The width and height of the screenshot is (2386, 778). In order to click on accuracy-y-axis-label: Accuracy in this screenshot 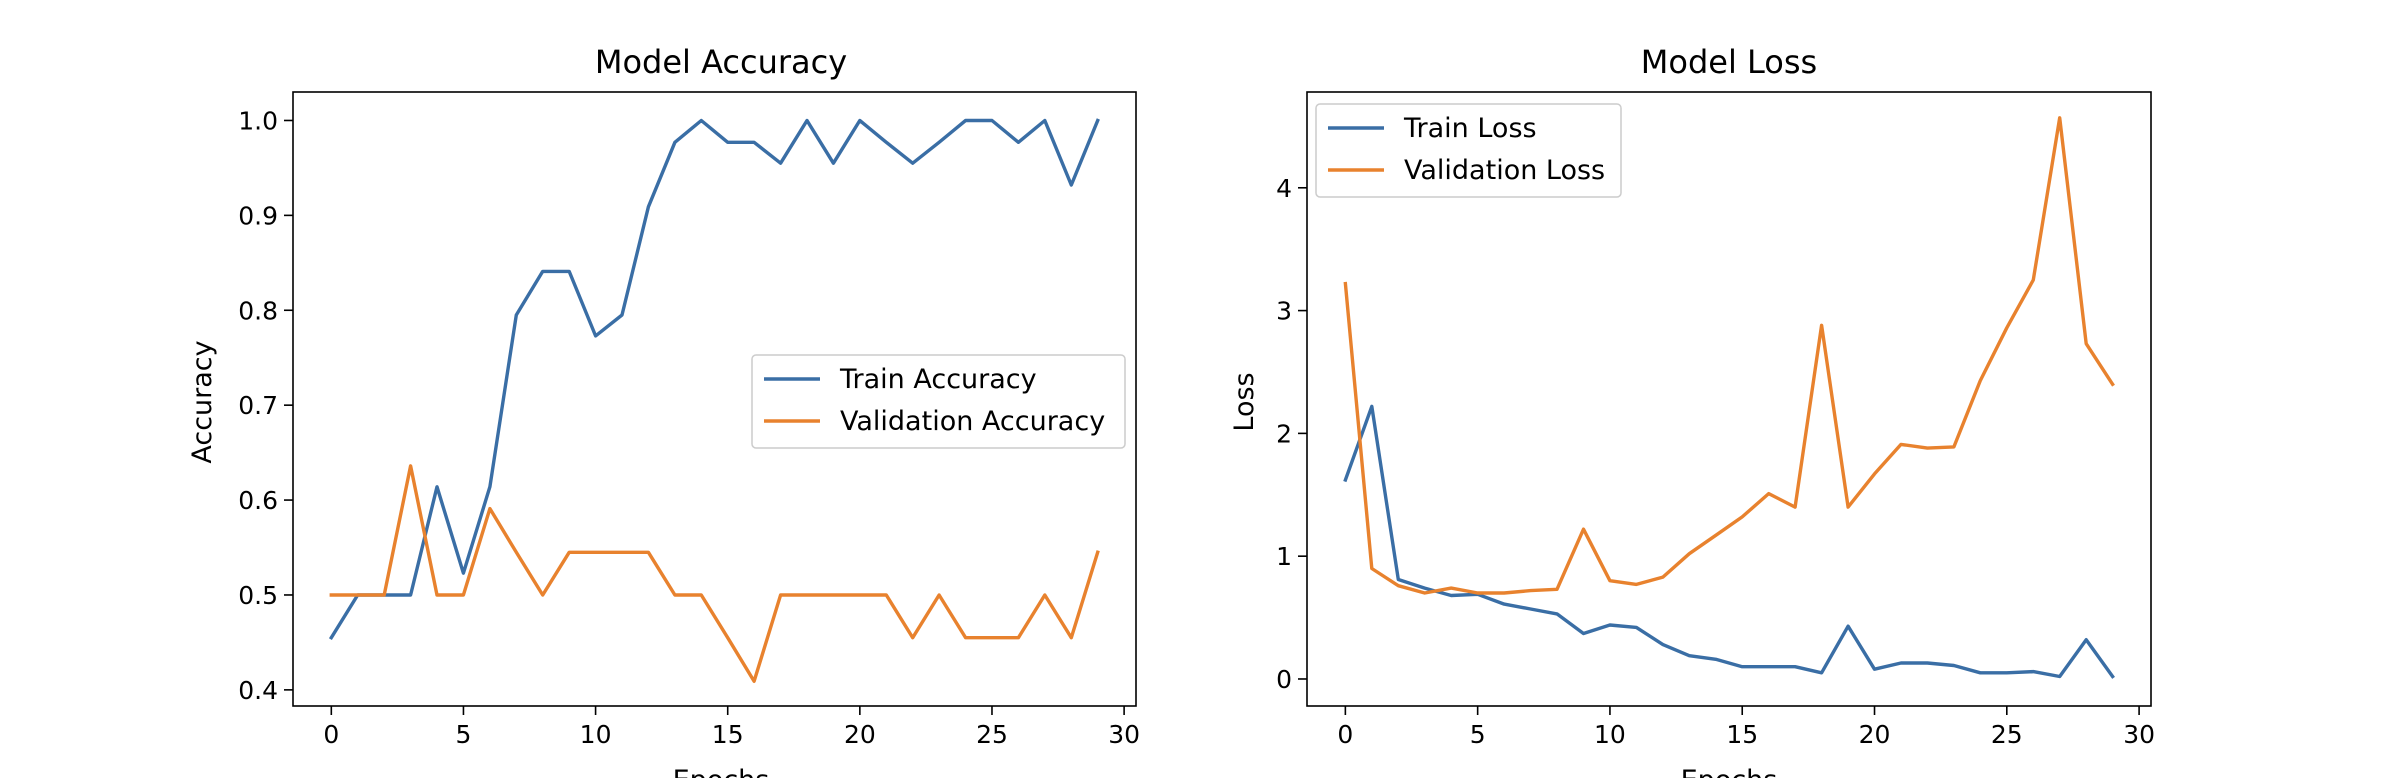, I will do `click(202, 401)`.